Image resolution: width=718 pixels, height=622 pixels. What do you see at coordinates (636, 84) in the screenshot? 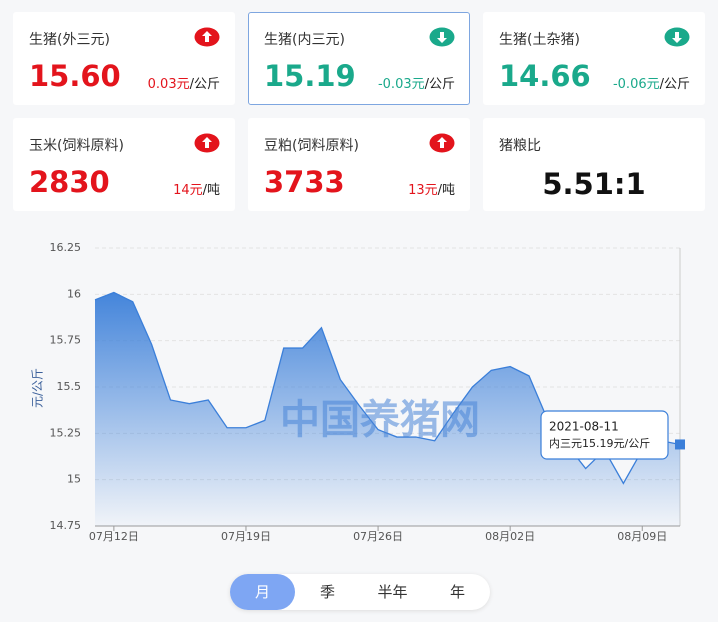
I see `change-amount: -0.06元` at bounding box center [636, 84].